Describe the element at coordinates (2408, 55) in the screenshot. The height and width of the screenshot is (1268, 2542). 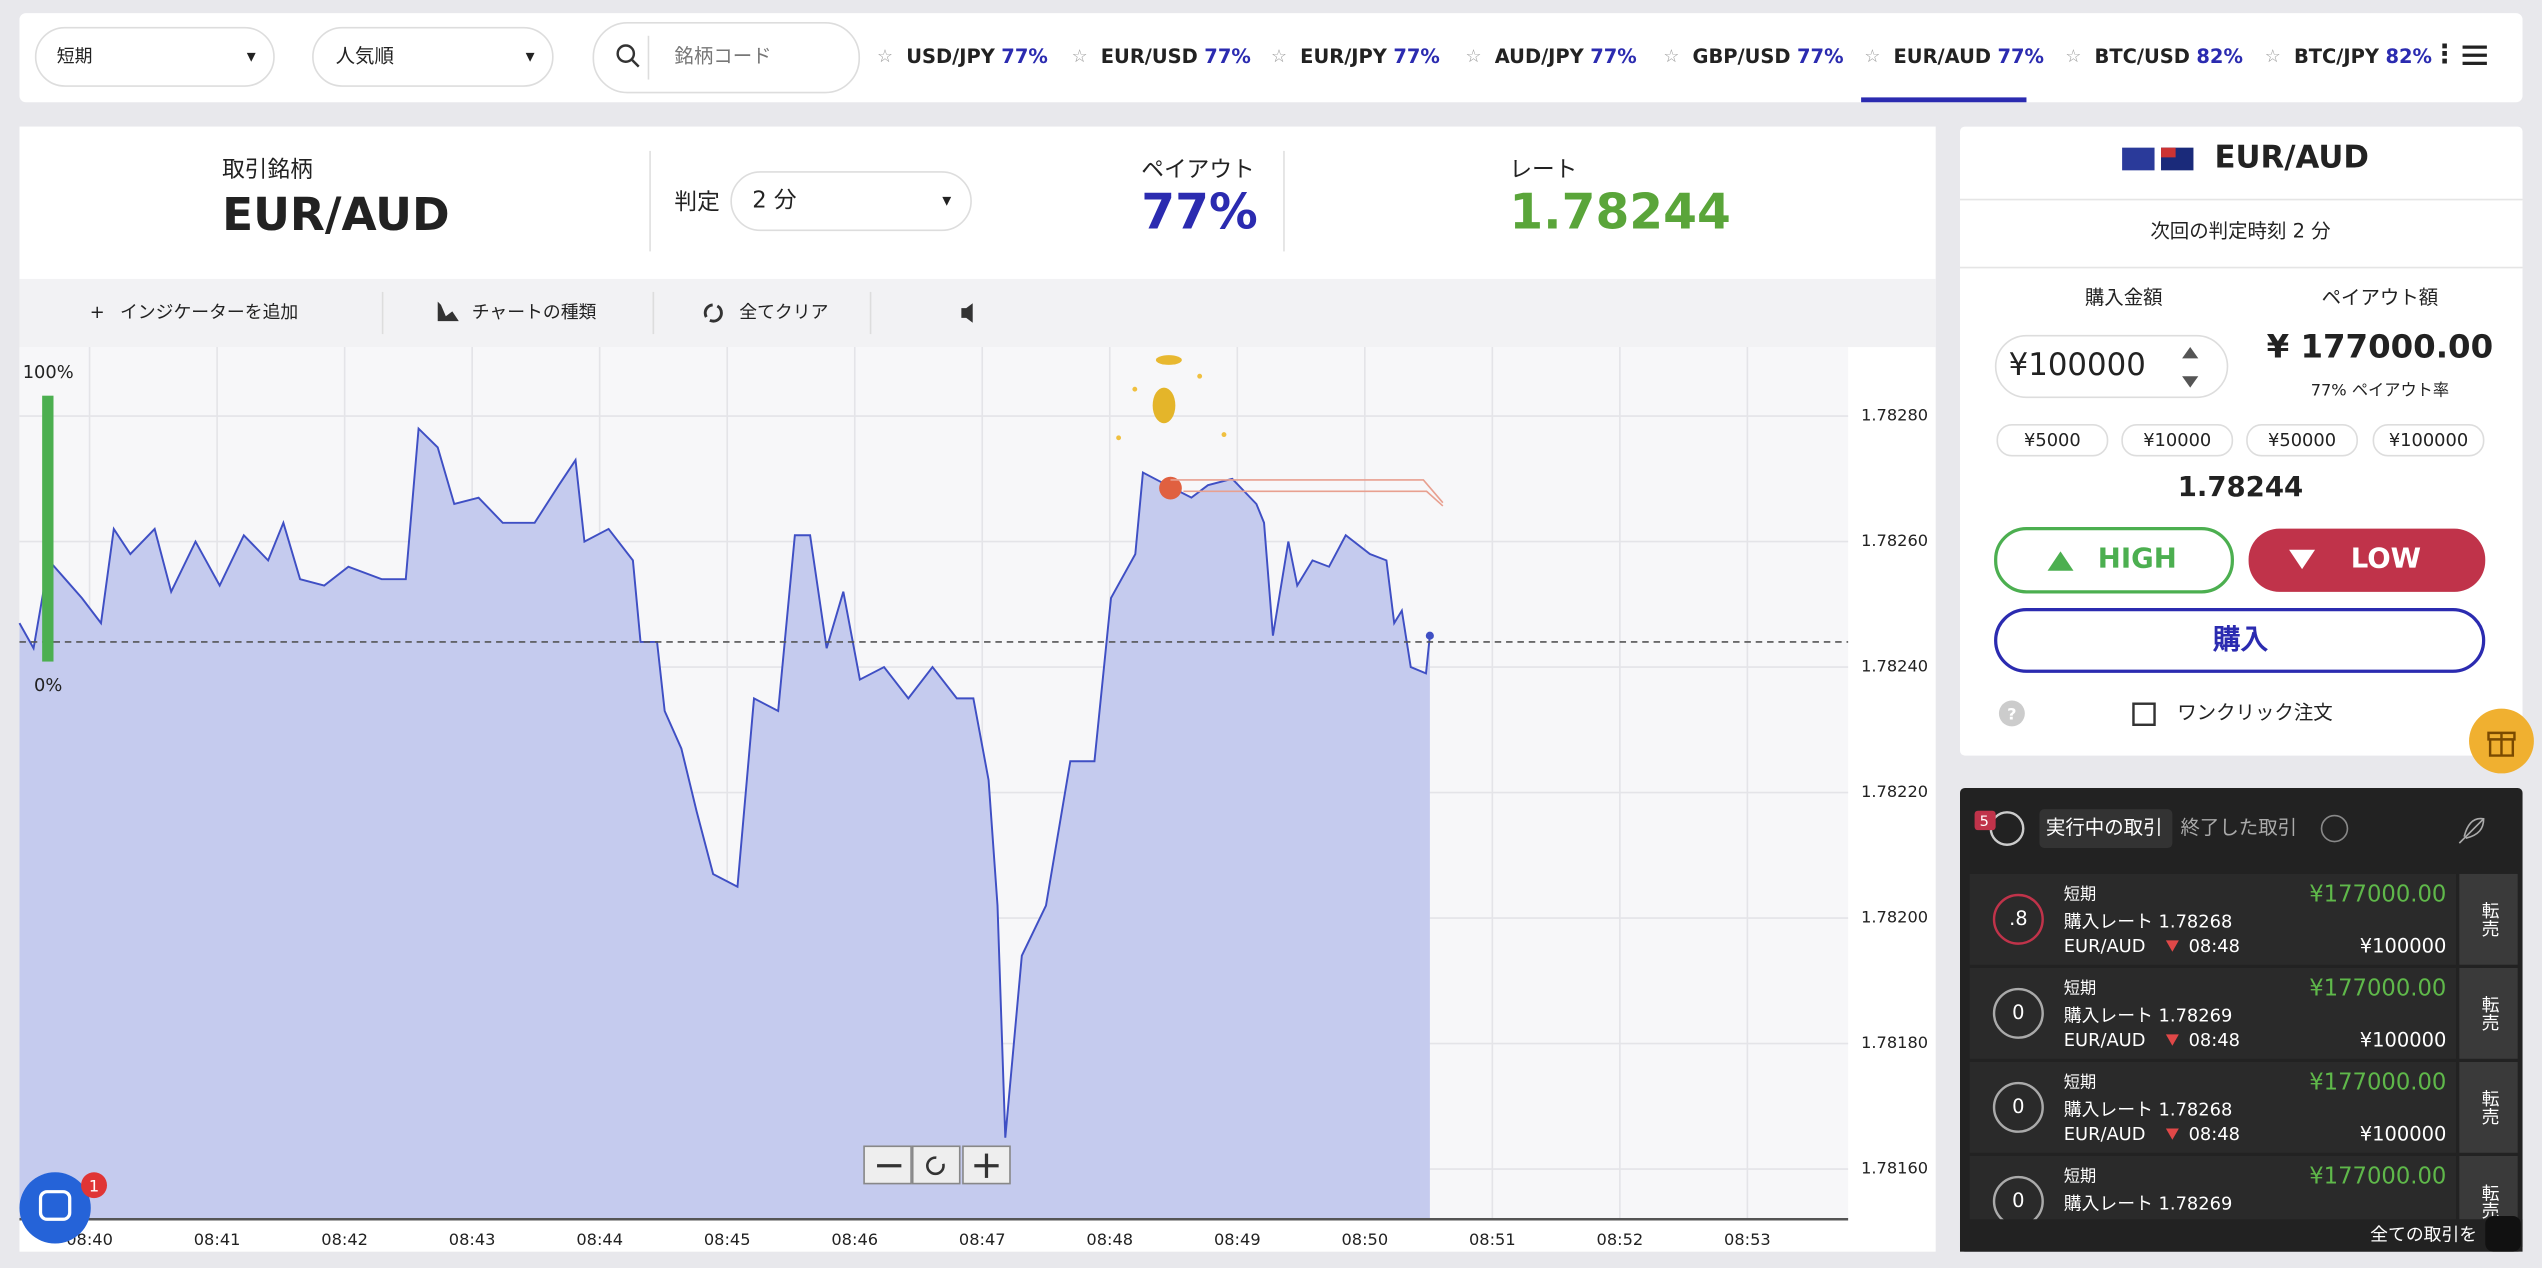
I see `tab-payout: 82%` at that location.